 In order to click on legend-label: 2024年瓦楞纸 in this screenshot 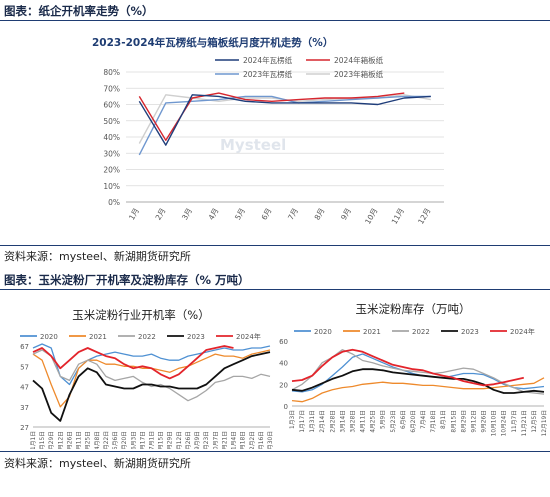, I will do `click(268, 60)`.